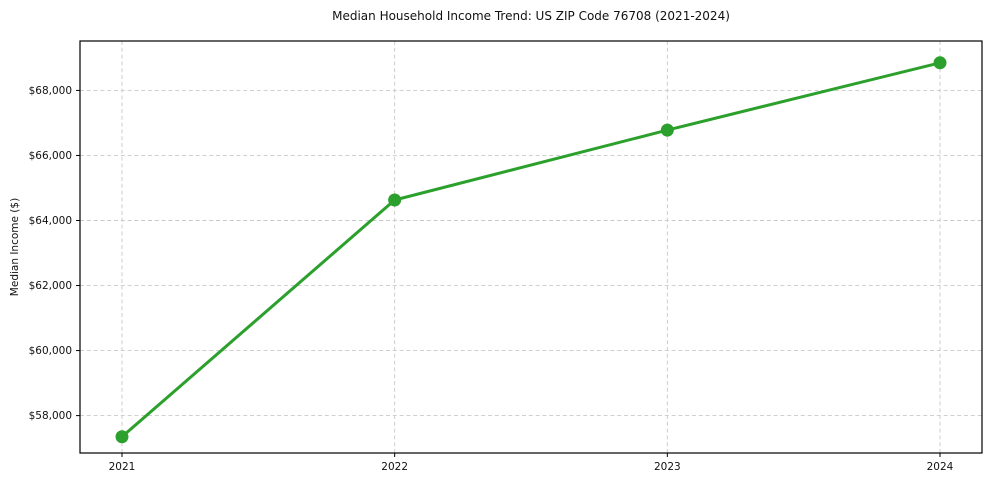 The height and width of the screenshot is (490, 989). Describe the element at coordinates (50, 221) in the screenshot. I see `y-tick-label: $64,000` at that location.